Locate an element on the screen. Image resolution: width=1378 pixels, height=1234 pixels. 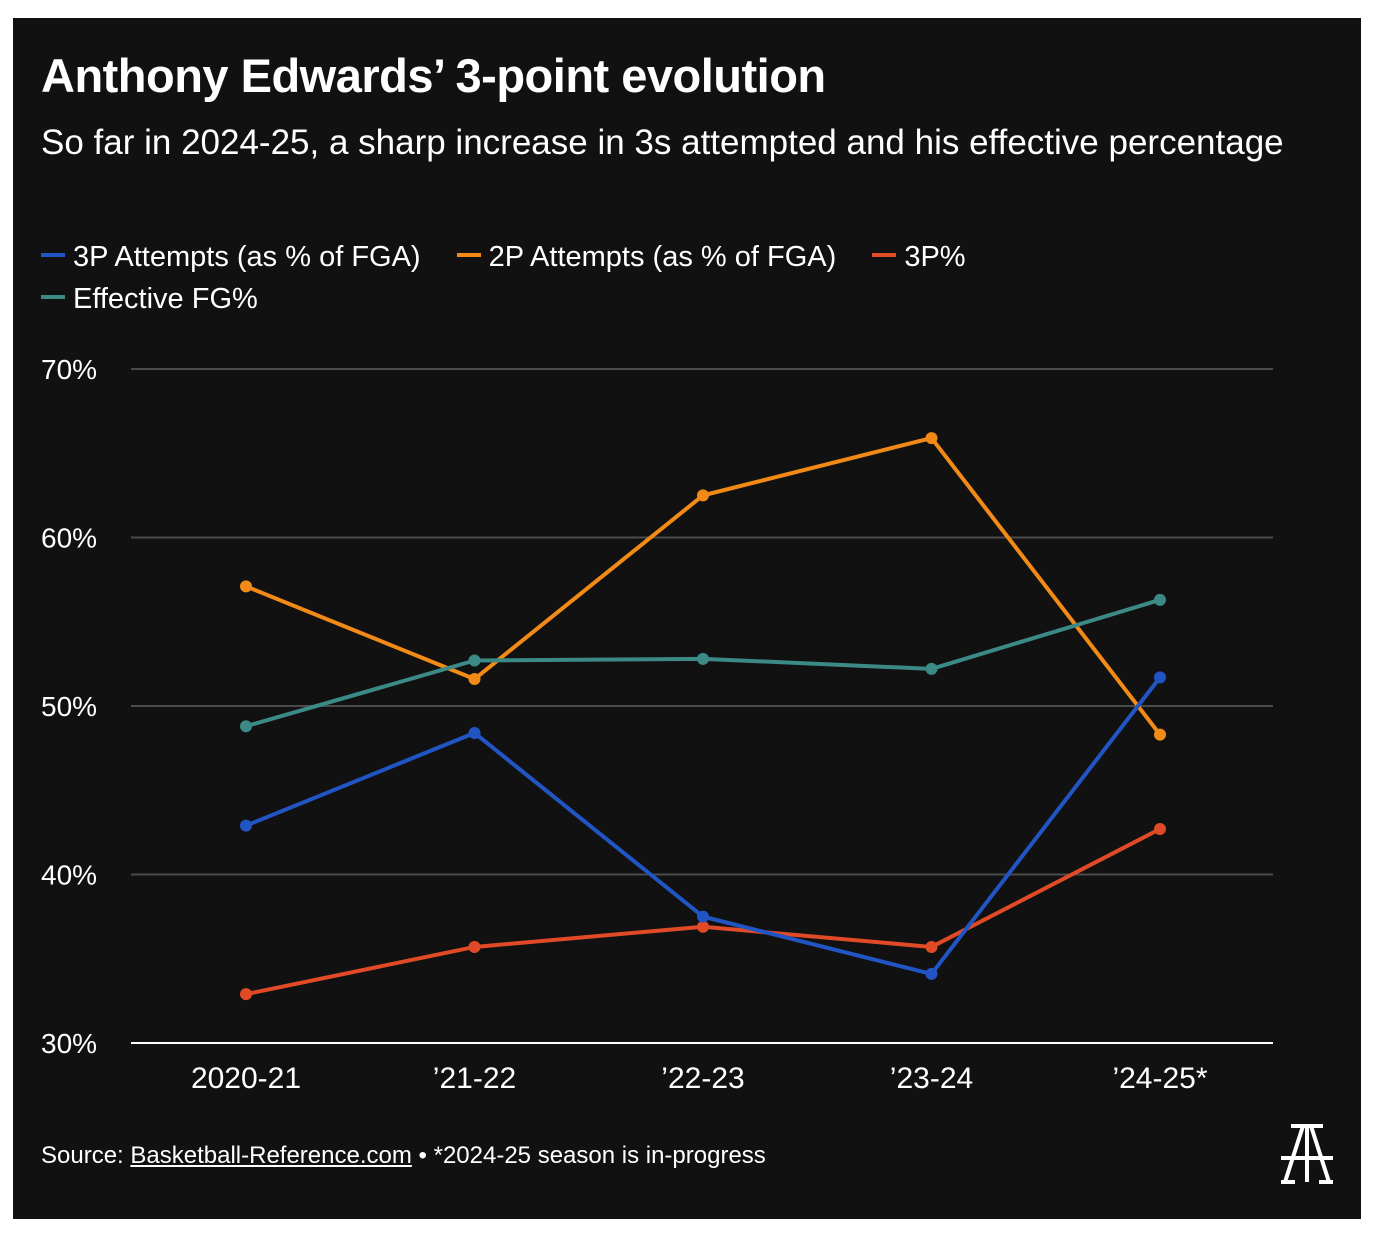
legend-item-2p-attempts: 2P Attempts (as % of FGA) is located at coordinates (646, 257).